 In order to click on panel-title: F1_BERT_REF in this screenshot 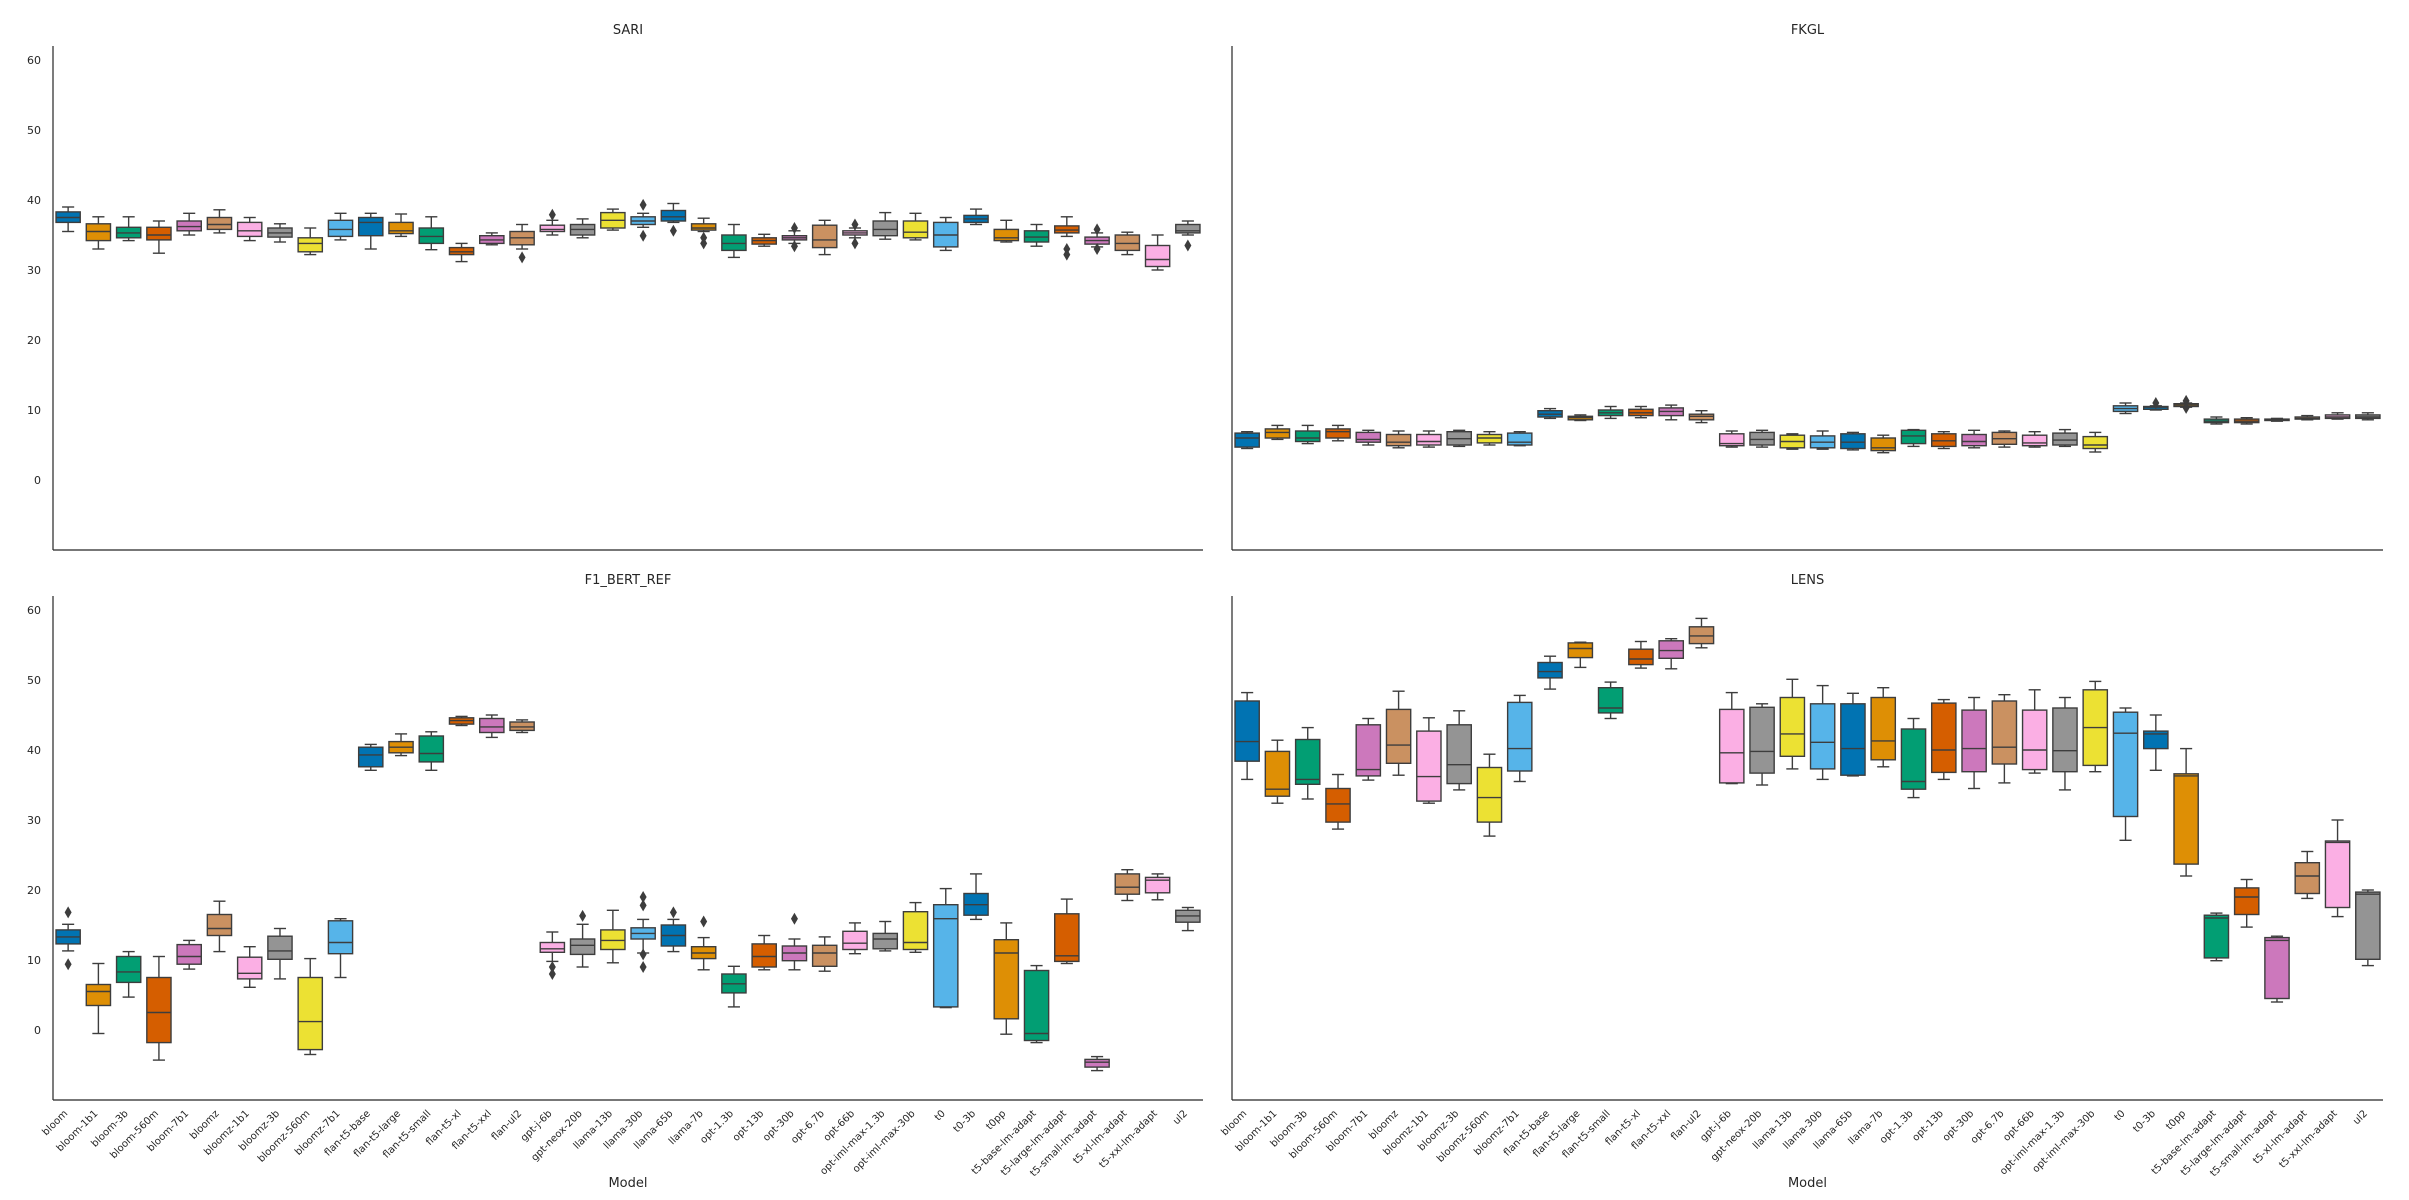, I will do `click(628, 580)`.